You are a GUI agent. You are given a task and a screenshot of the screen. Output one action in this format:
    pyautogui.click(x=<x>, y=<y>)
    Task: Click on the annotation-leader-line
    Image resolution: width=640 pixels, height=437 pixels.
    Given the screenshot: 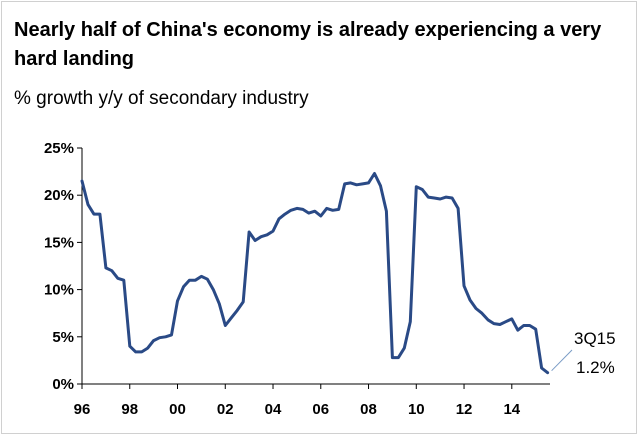 What is the action you would take?
    pyautogui.click(x=562, y=360)
    